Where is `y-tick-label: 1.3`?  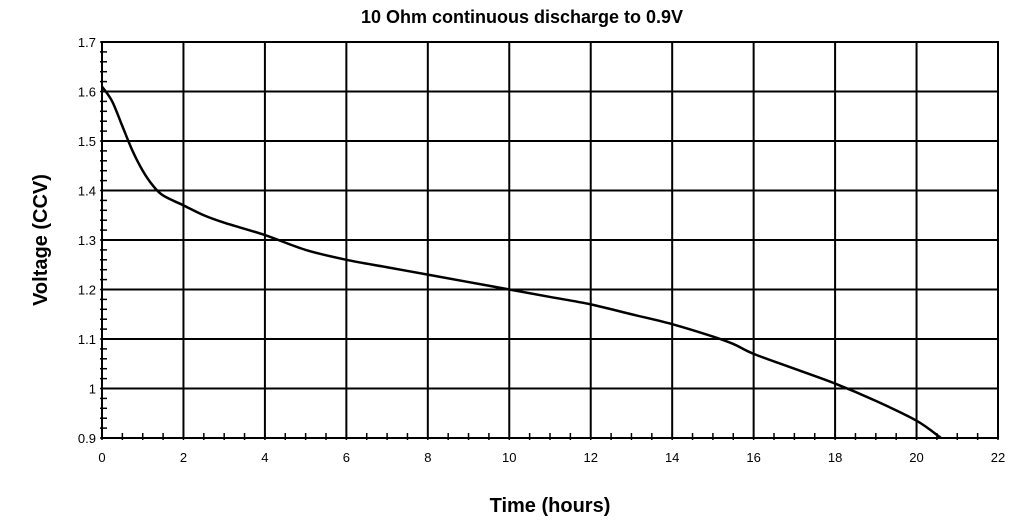 y-tick-label: 1.3 is located at coordinates (87, 240).